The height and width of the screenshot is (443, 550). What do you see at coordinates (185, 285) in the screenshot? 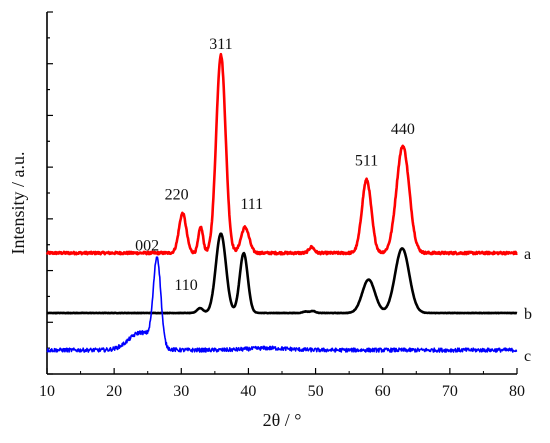
I see `peak-label-110: 110` at bounding box center [185, 285].